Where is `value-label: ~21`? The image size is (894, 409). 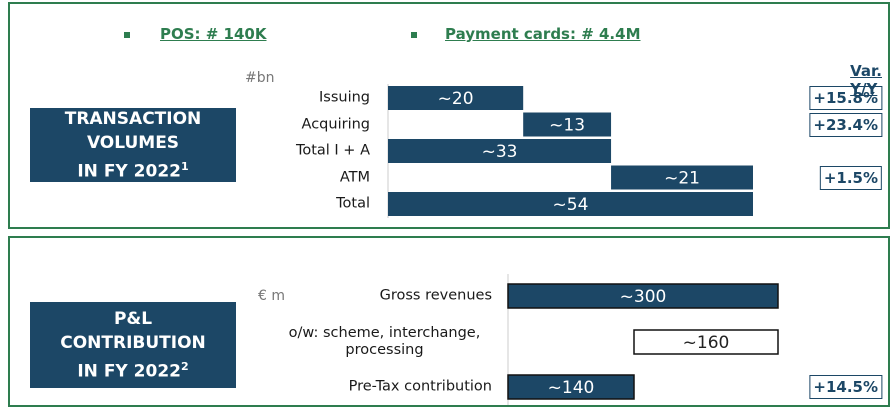 value-label: ~21 is located at coordinates (682, 179).